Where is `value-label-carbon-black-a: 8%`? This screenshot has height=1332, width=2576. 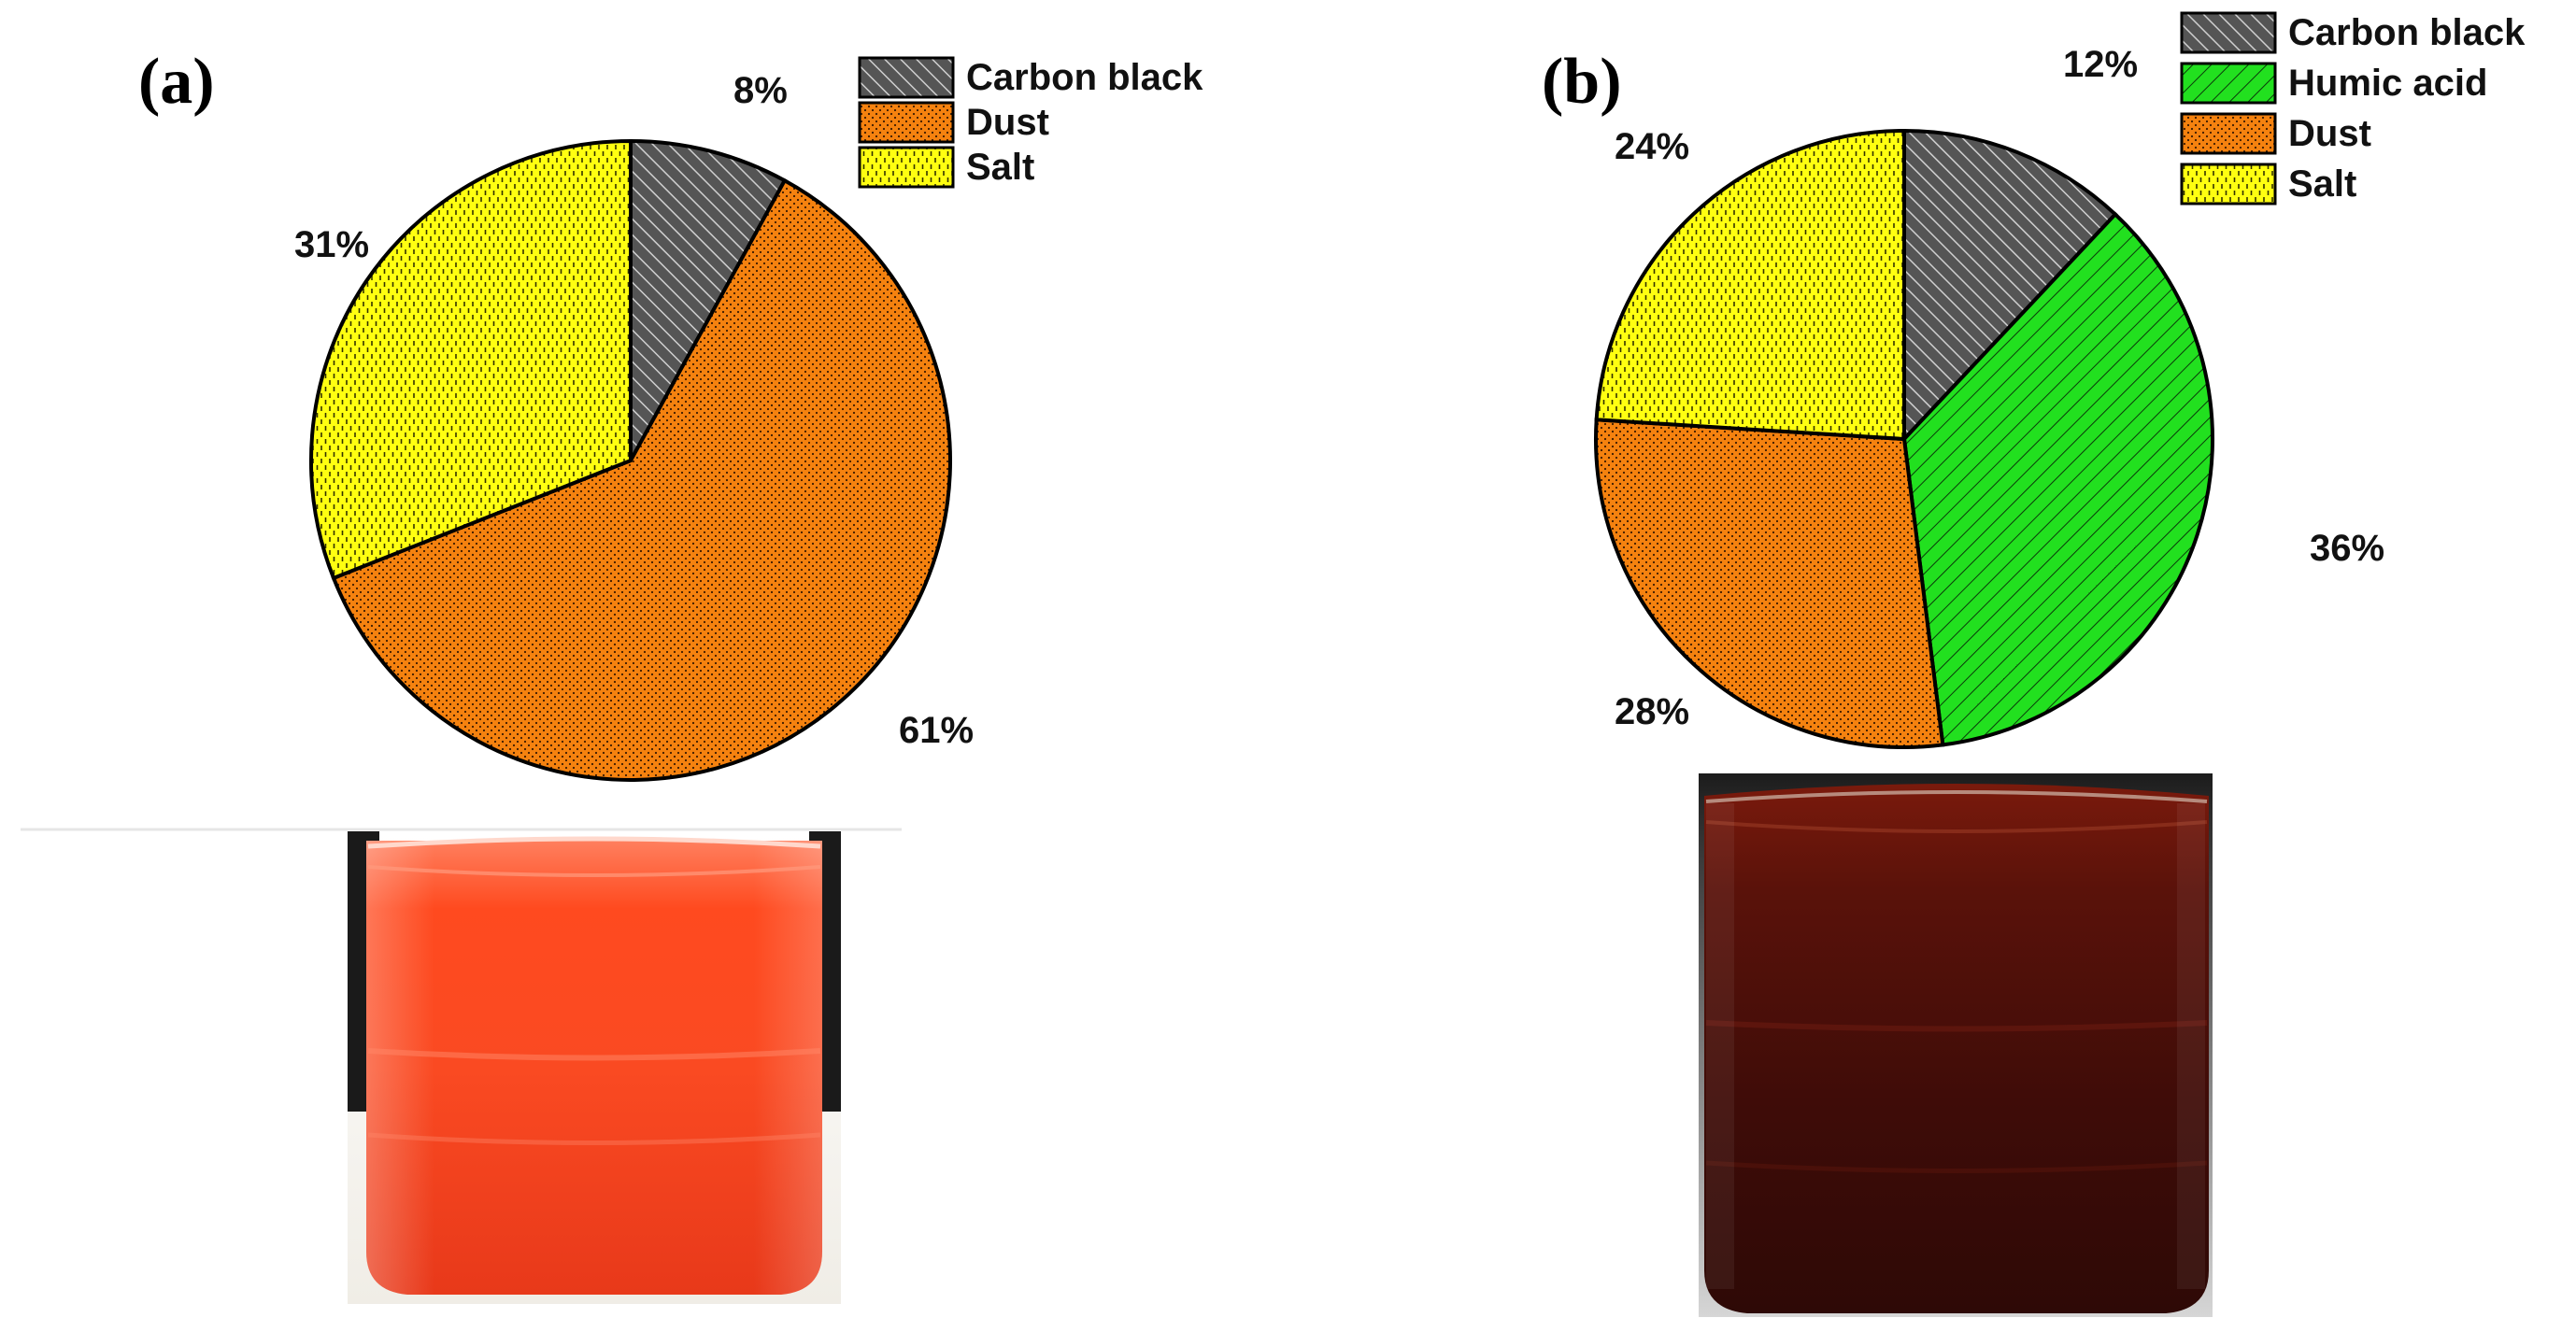
value-label-carbon-black-a: 8% is located at coordinates (761, 90).